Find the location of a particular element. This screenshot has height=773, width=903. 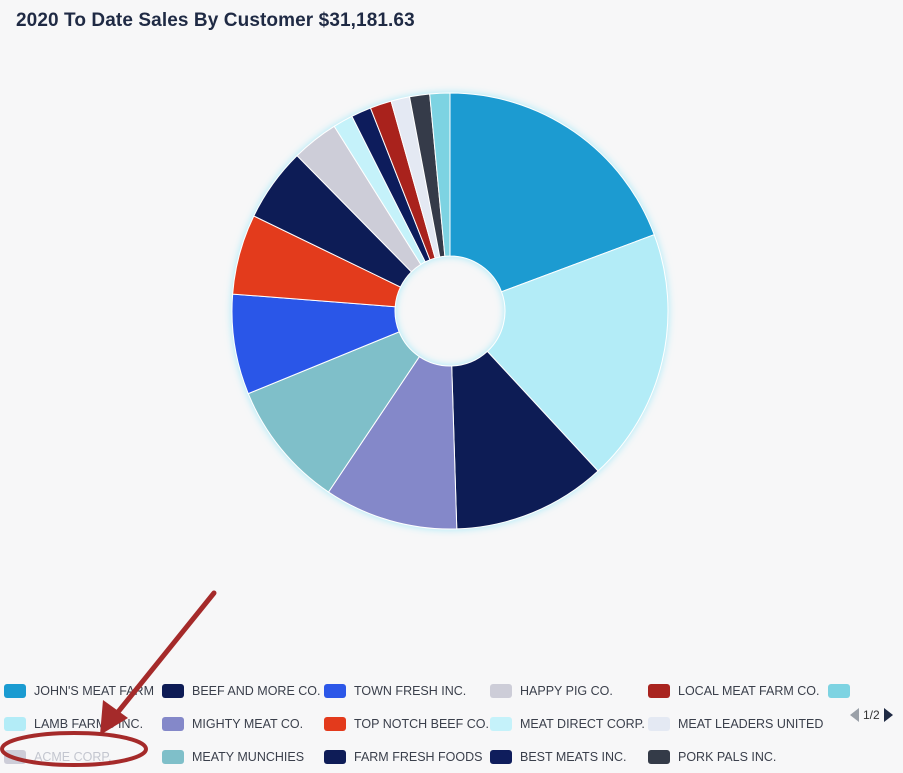

legend-item: LAMB FARMS INC. is located at coordinates (83, 723).